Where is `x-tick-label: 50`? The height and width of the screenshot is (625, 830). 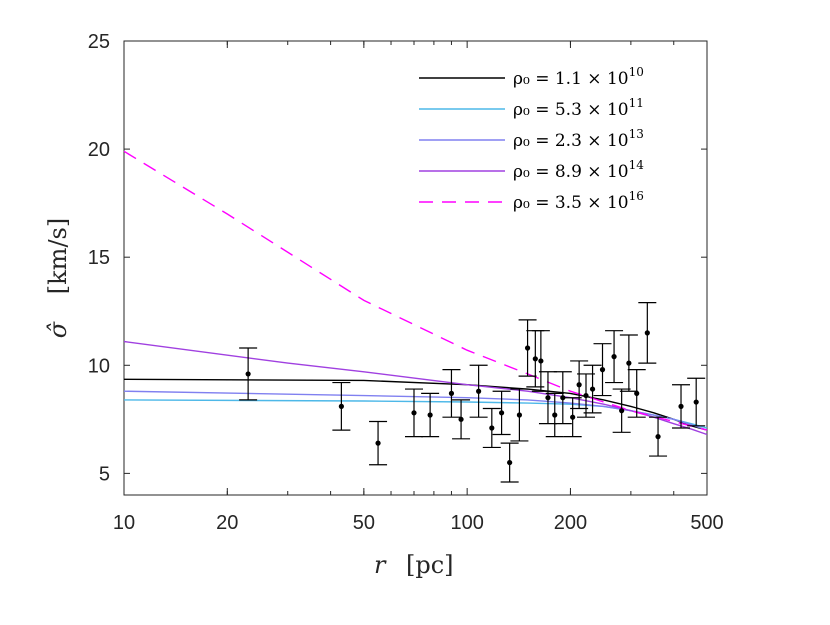
x-tick-label: 50 is located at coordinates (364, 523).